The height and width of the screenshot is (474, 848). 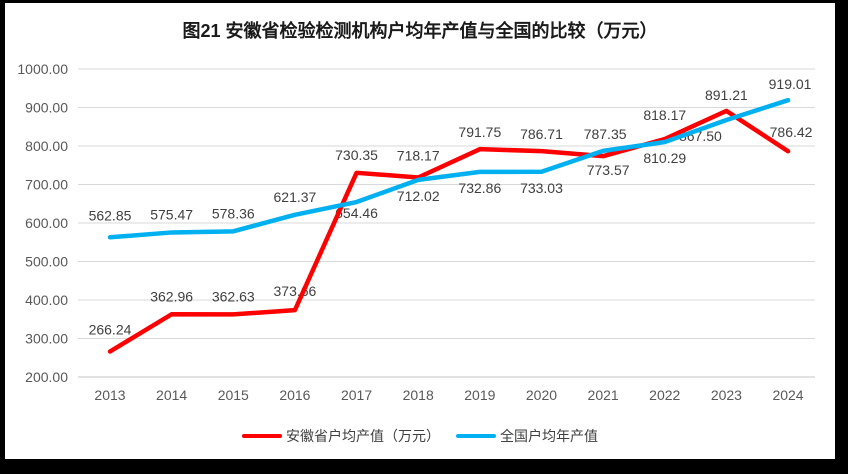 I want to click on x-axis-year-label: 2016, so click(x=294, y=395).